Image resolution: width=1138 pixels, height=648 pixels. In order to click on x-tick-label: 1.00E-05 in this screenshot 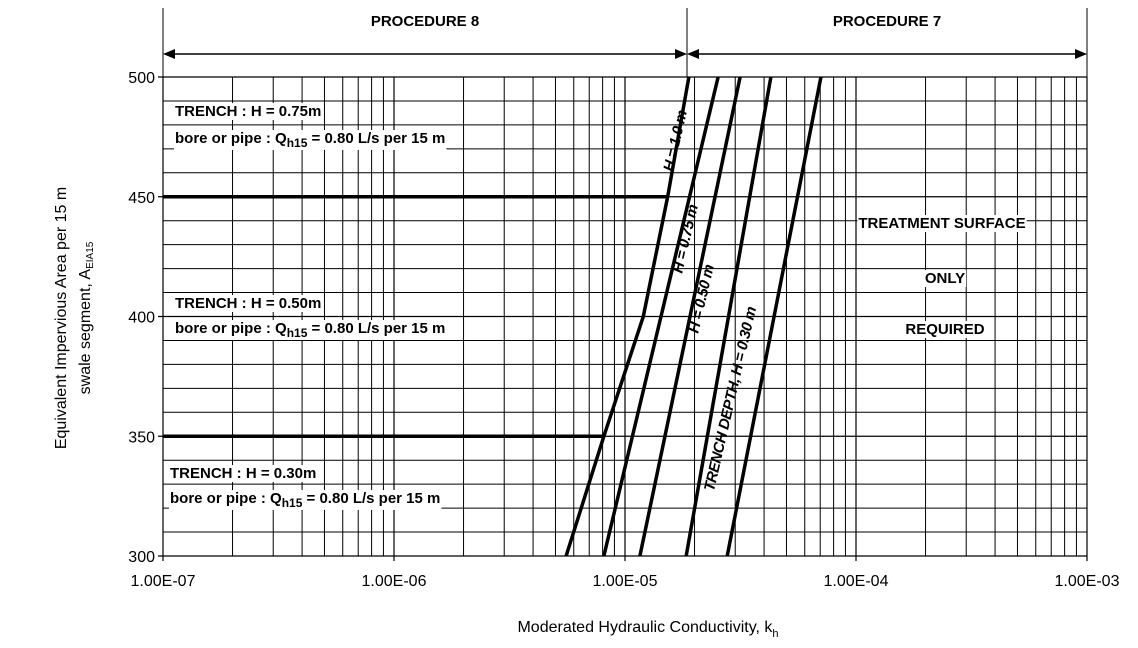, I will do `click(625, 581)`.